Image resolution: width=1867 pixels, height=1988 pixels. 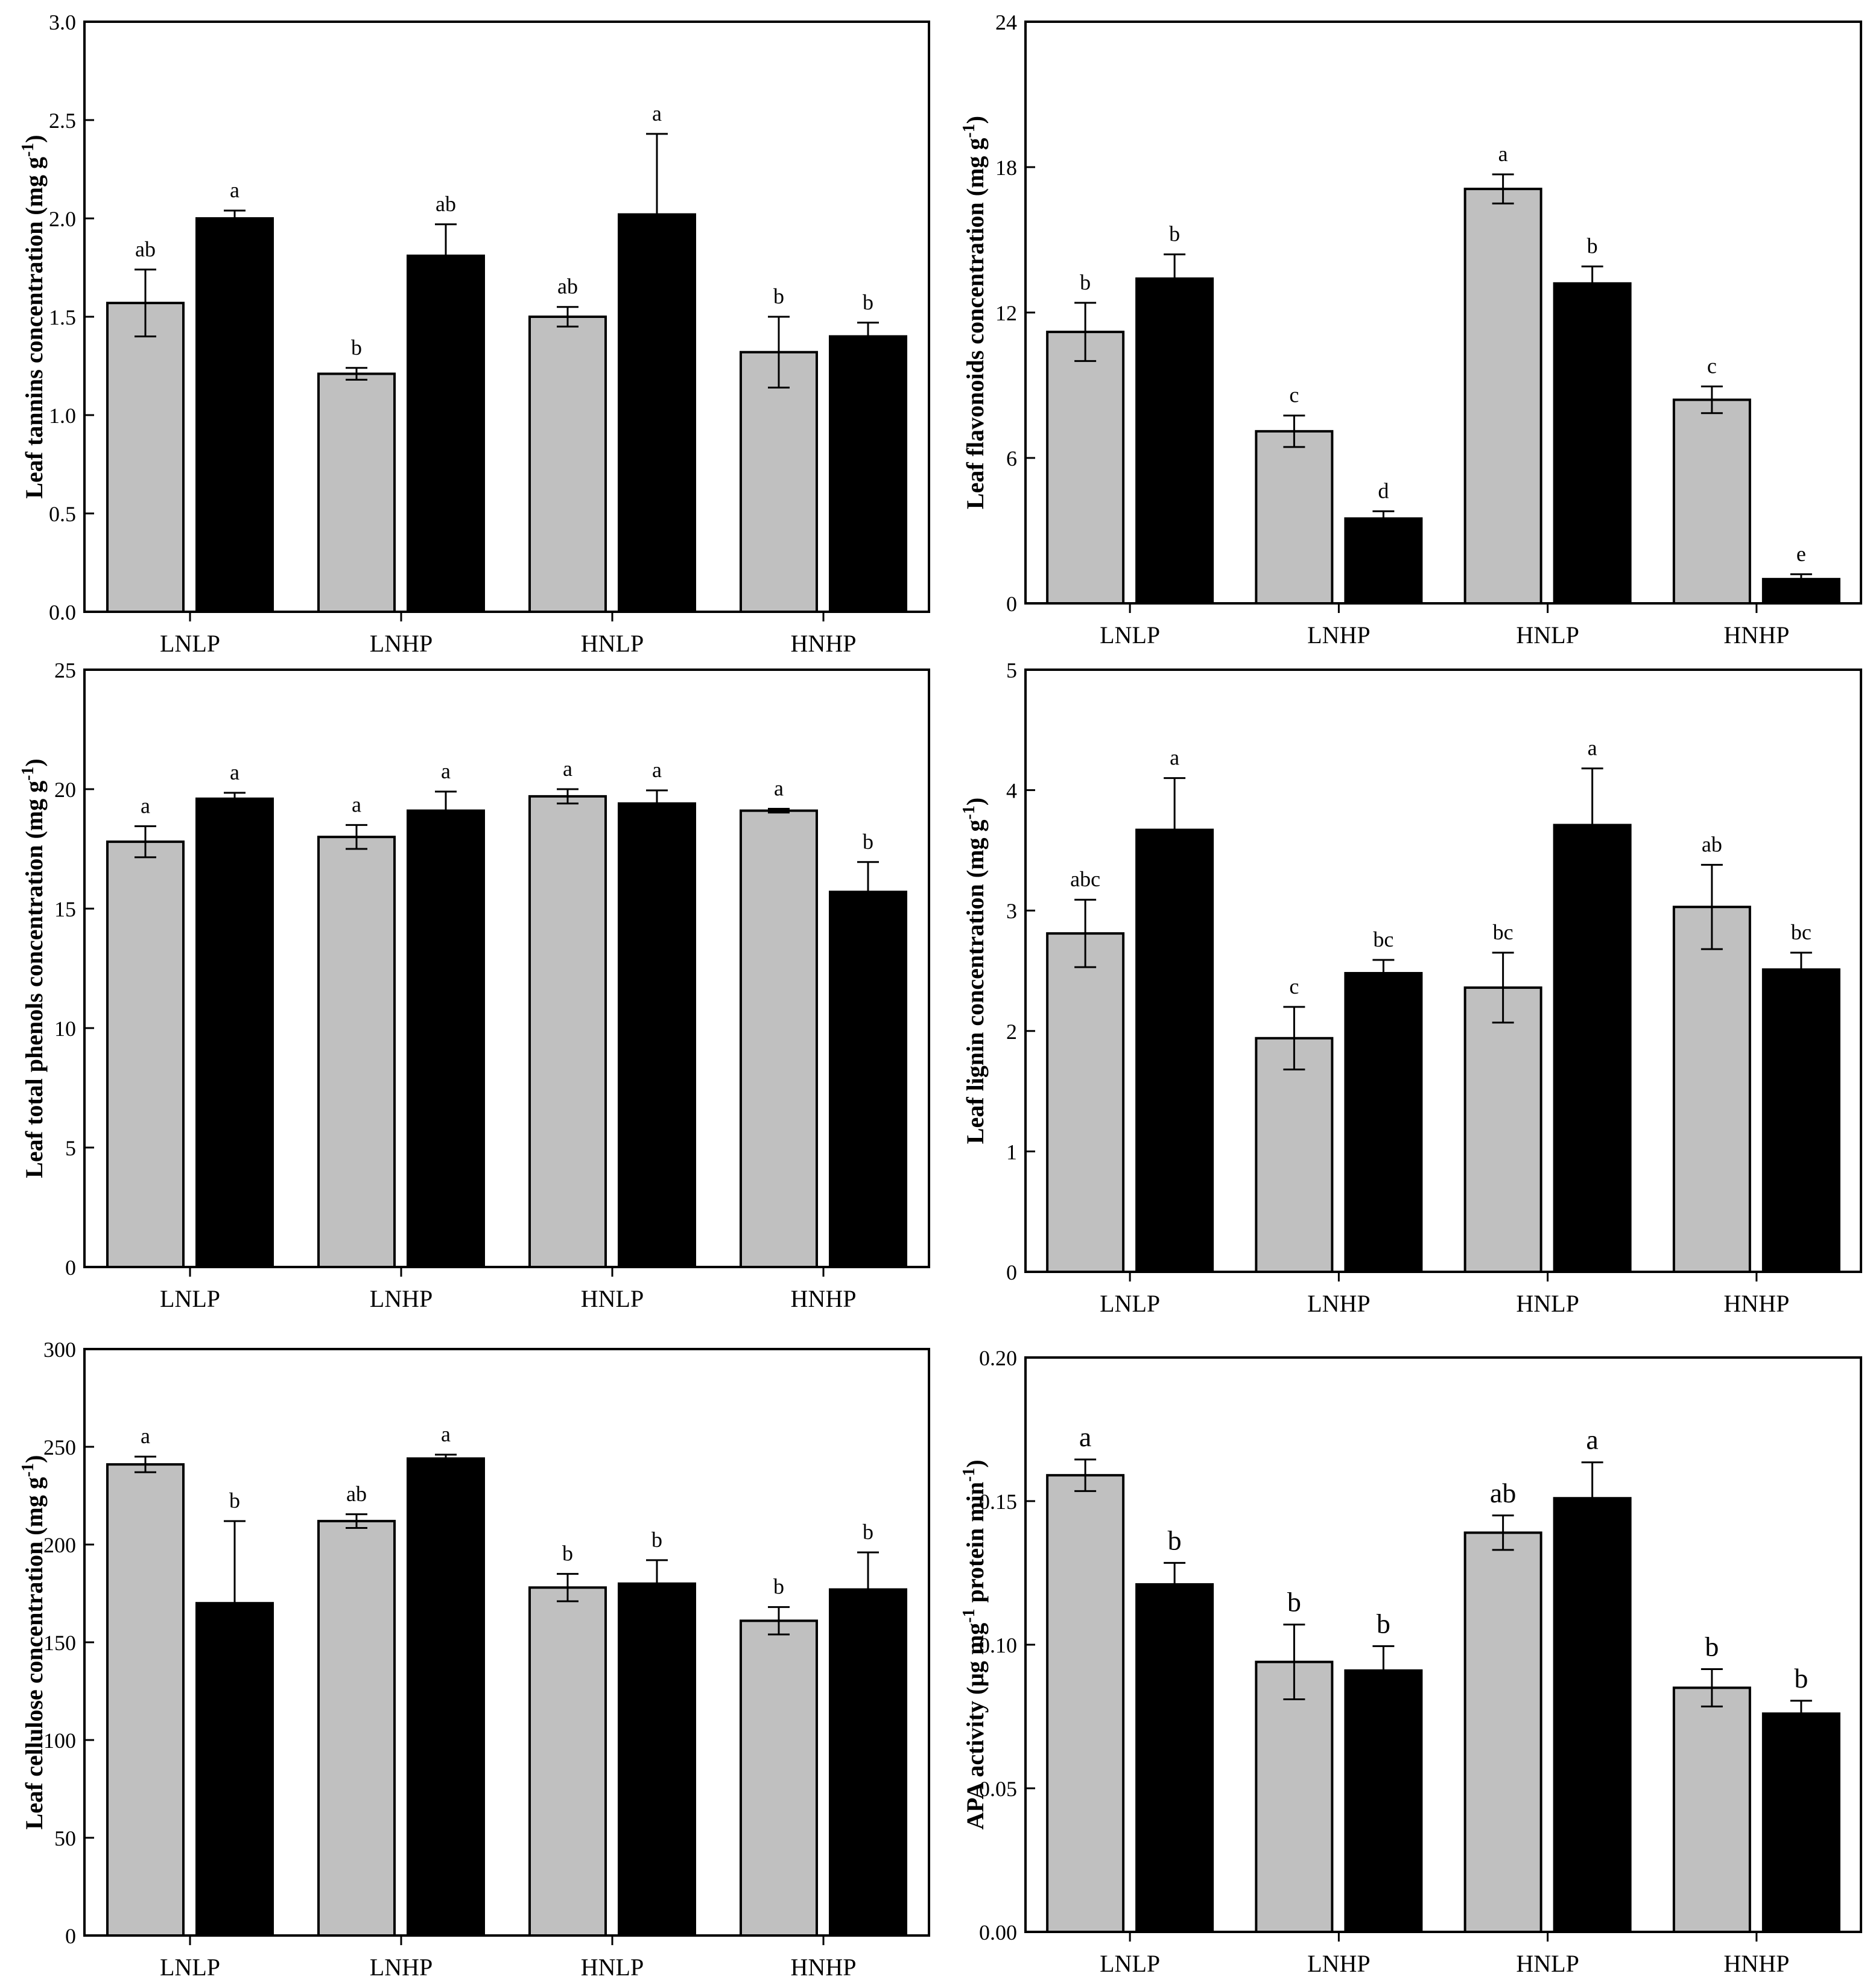 What do you see at coordinates (1011, 1152) in the screenshot?
I see `y-tick-label: 1` at bounding box center [1011, 1152].